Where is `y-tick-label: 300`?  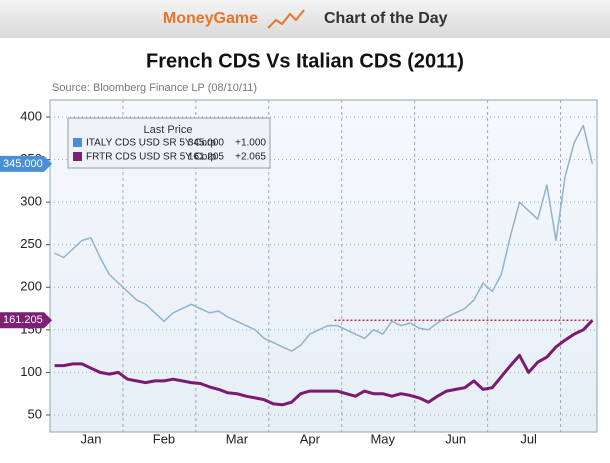 y-tick-label: 300 is located at coordinates (31, 201).